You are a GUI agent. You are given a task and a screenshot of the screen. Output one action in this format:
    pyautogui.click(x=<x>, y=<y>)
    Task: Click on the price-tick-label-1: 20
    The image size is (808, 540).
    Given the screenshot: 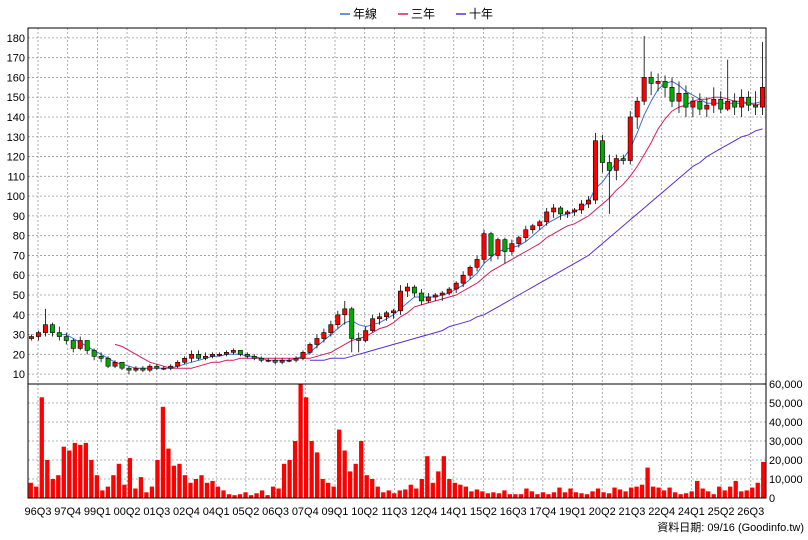 What is the action you would take?
    pyautogui.click(x=19, y=355)
    